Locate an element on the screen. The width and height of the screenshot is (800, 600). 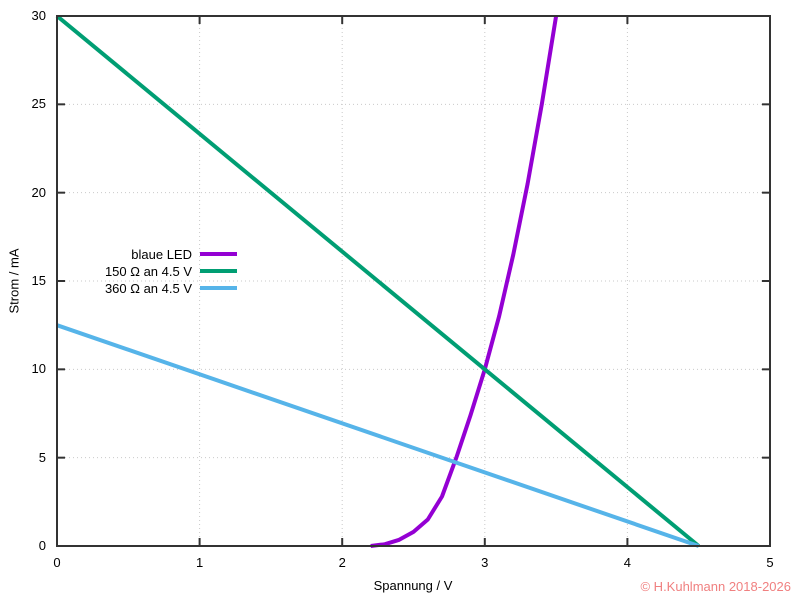
legend-item-360-ohm: 360 Ω an 4.5 V is located at coordinates (146, 288).